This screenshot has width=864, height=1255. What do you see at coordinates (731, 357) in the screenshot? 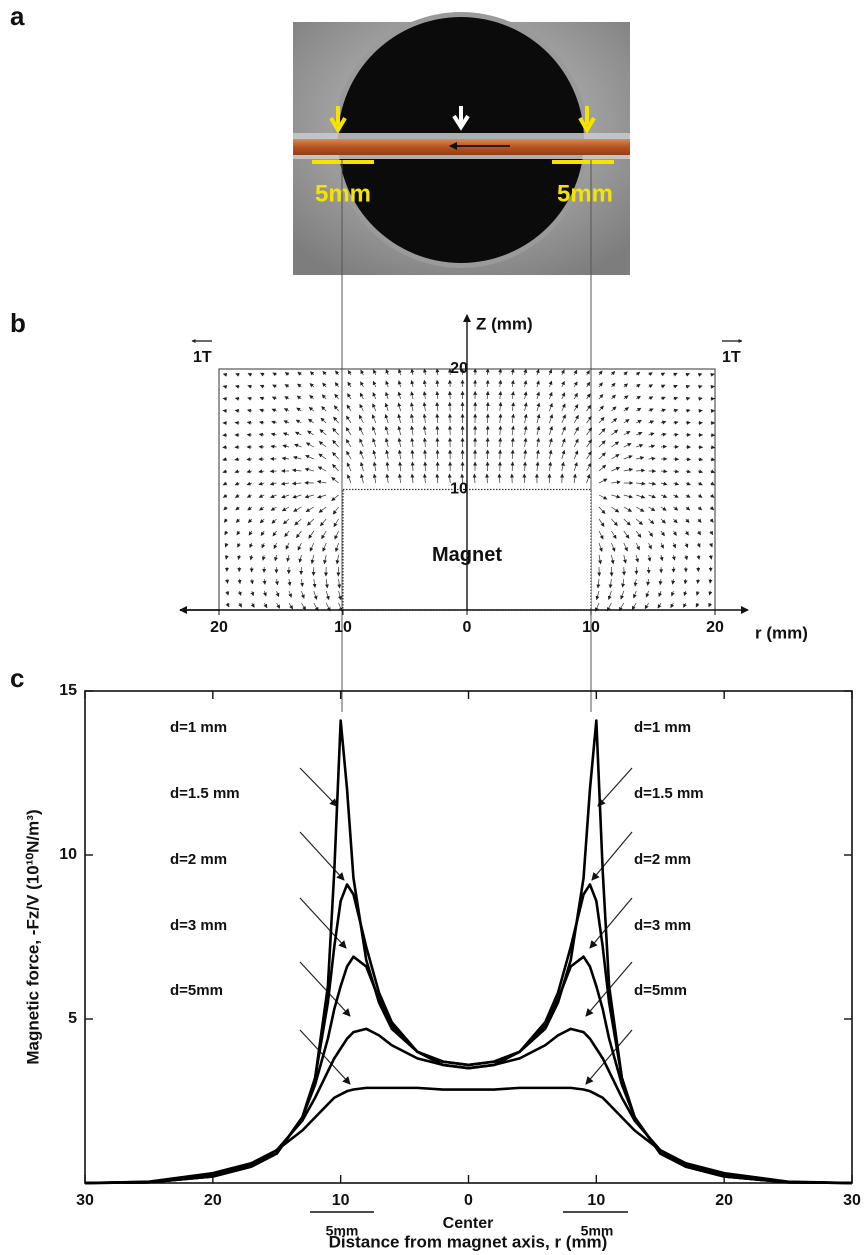
I see `field-scale-label: 1T` at bounding box center [731, 357].